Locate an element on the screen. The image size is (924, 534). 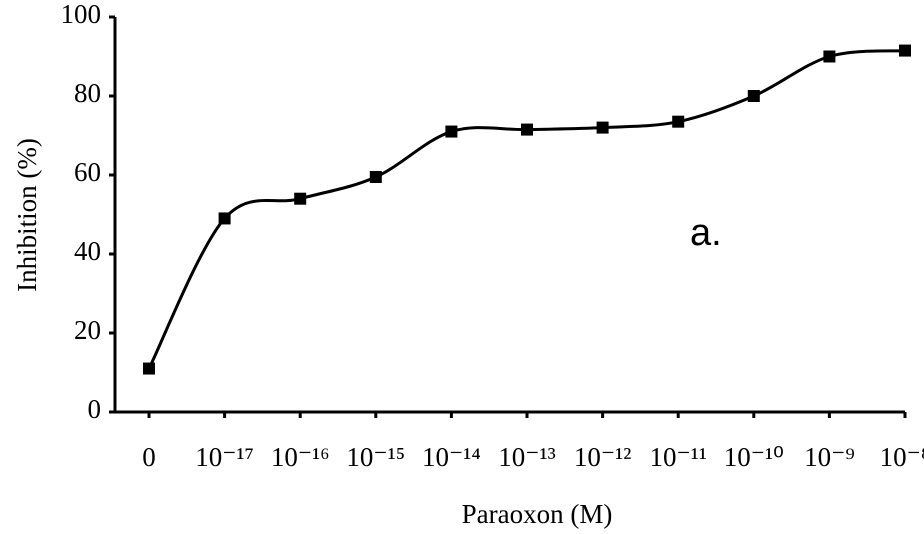
y-tick-label: 0 is located at coordinates (95, 409).